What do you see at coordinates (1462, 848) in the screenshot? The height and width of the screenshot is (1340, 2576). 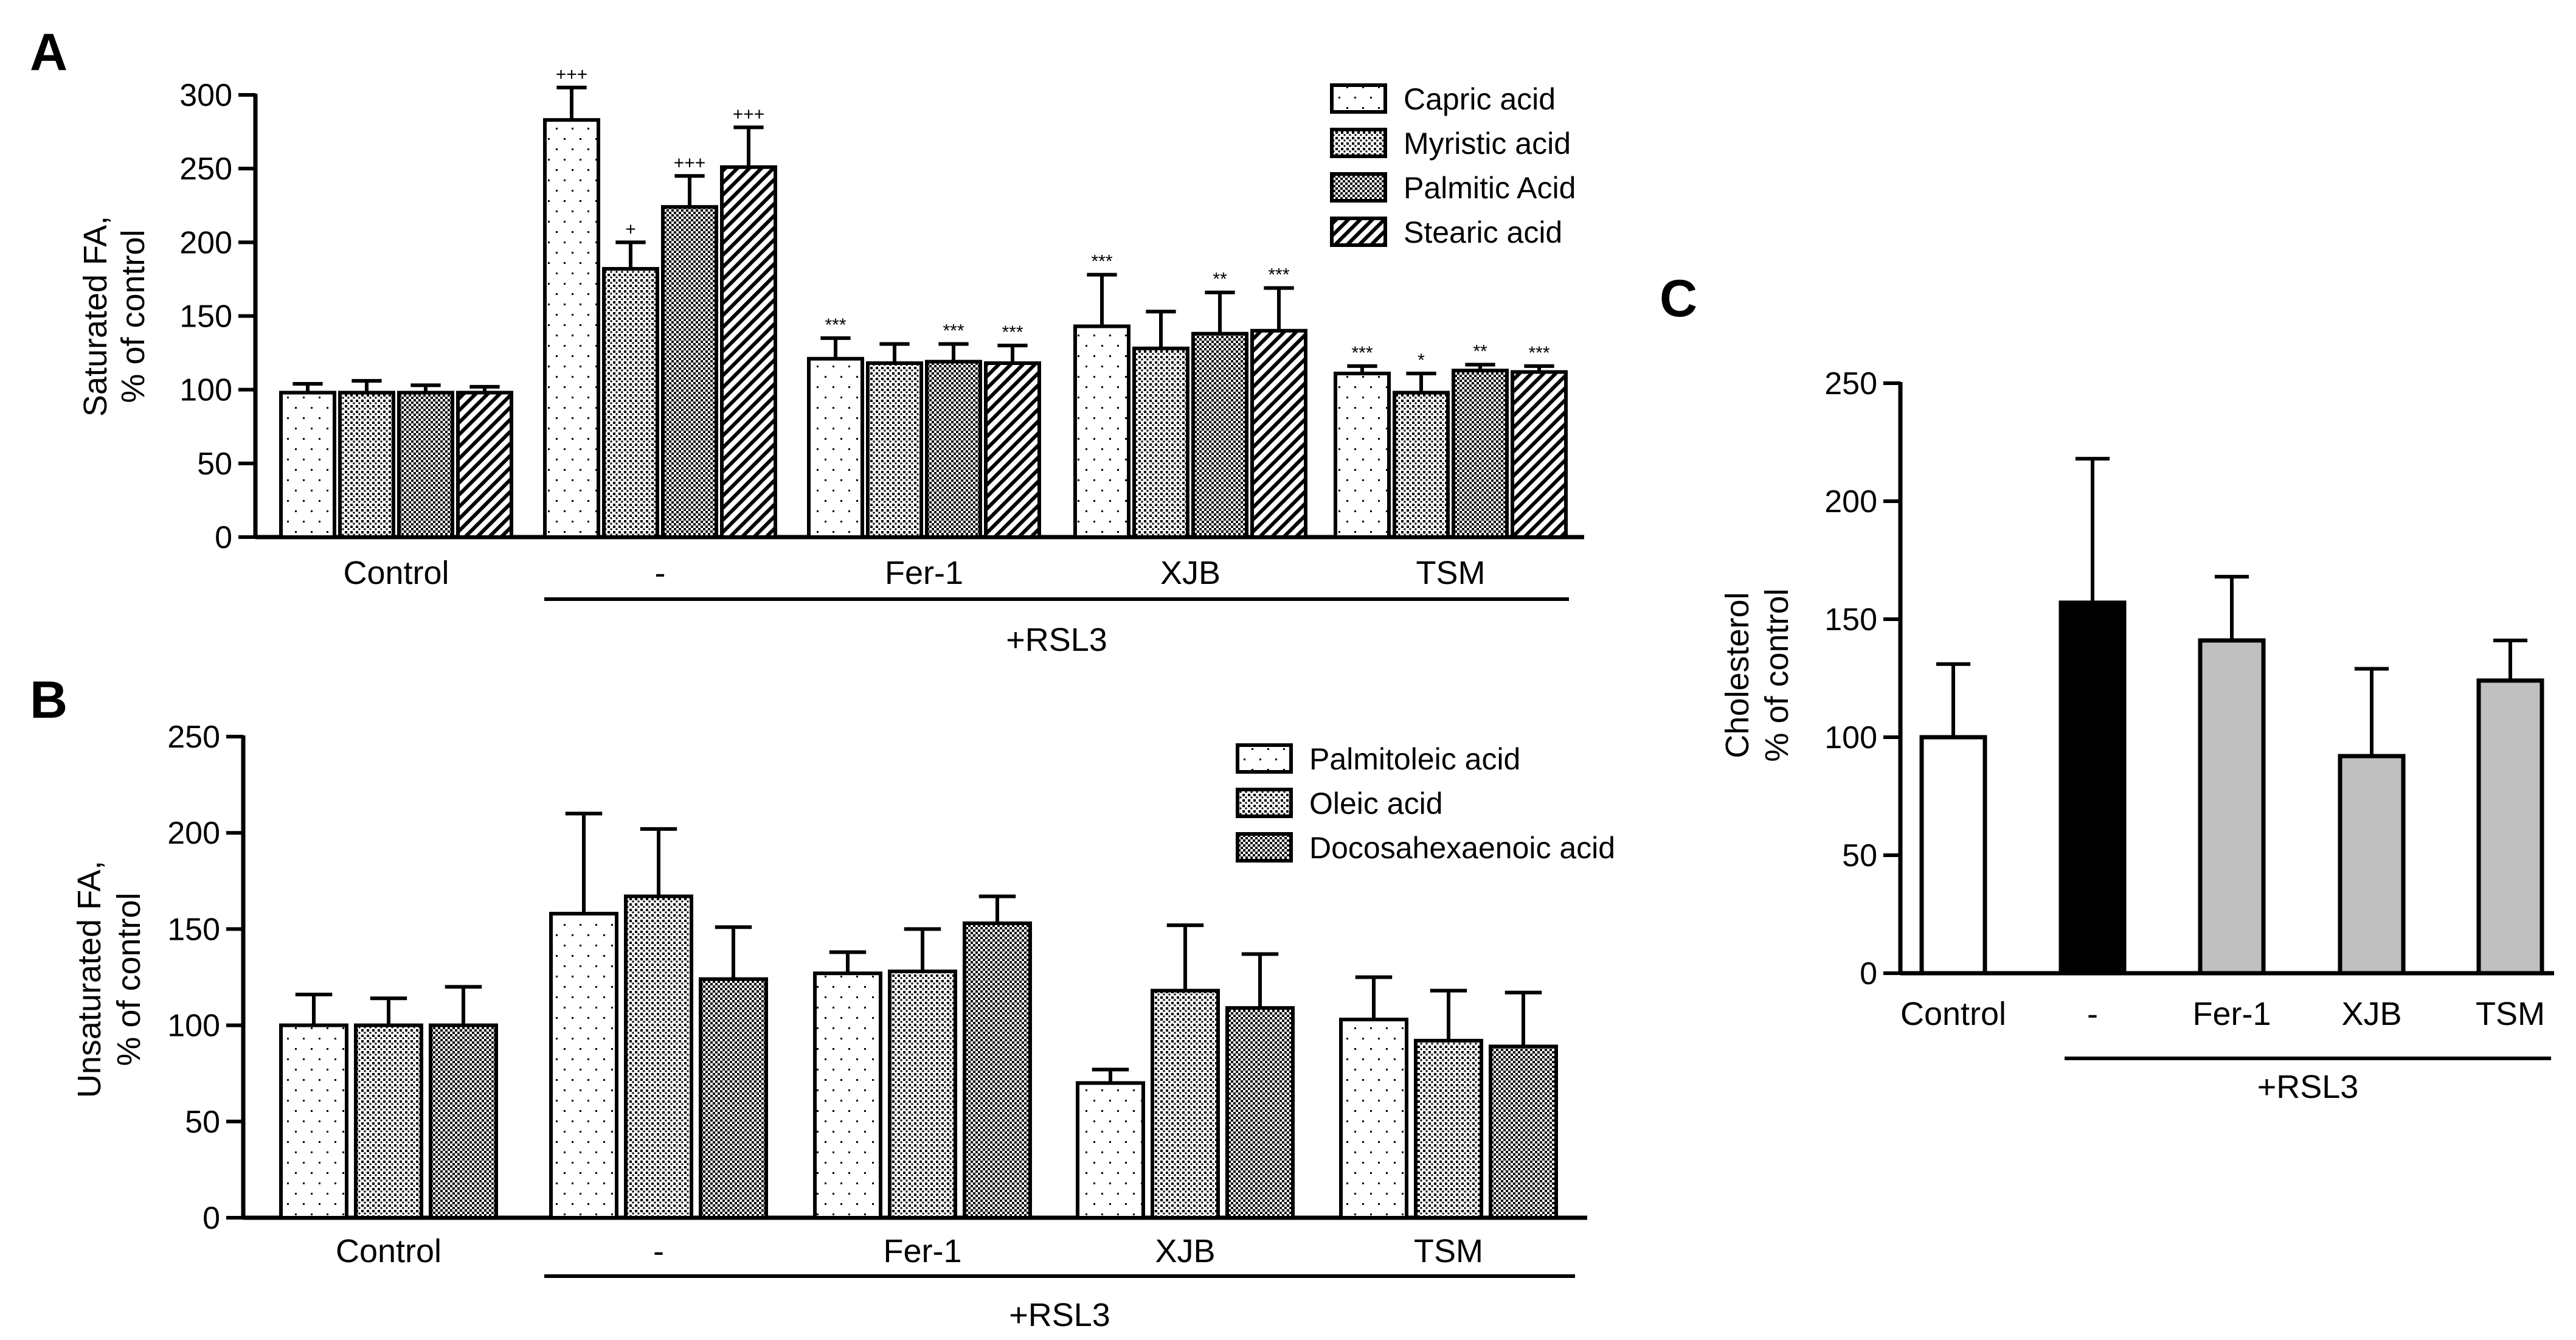 I see `legend-entry: Docosahexaenoic acid` at bounding box center [1462, 848].